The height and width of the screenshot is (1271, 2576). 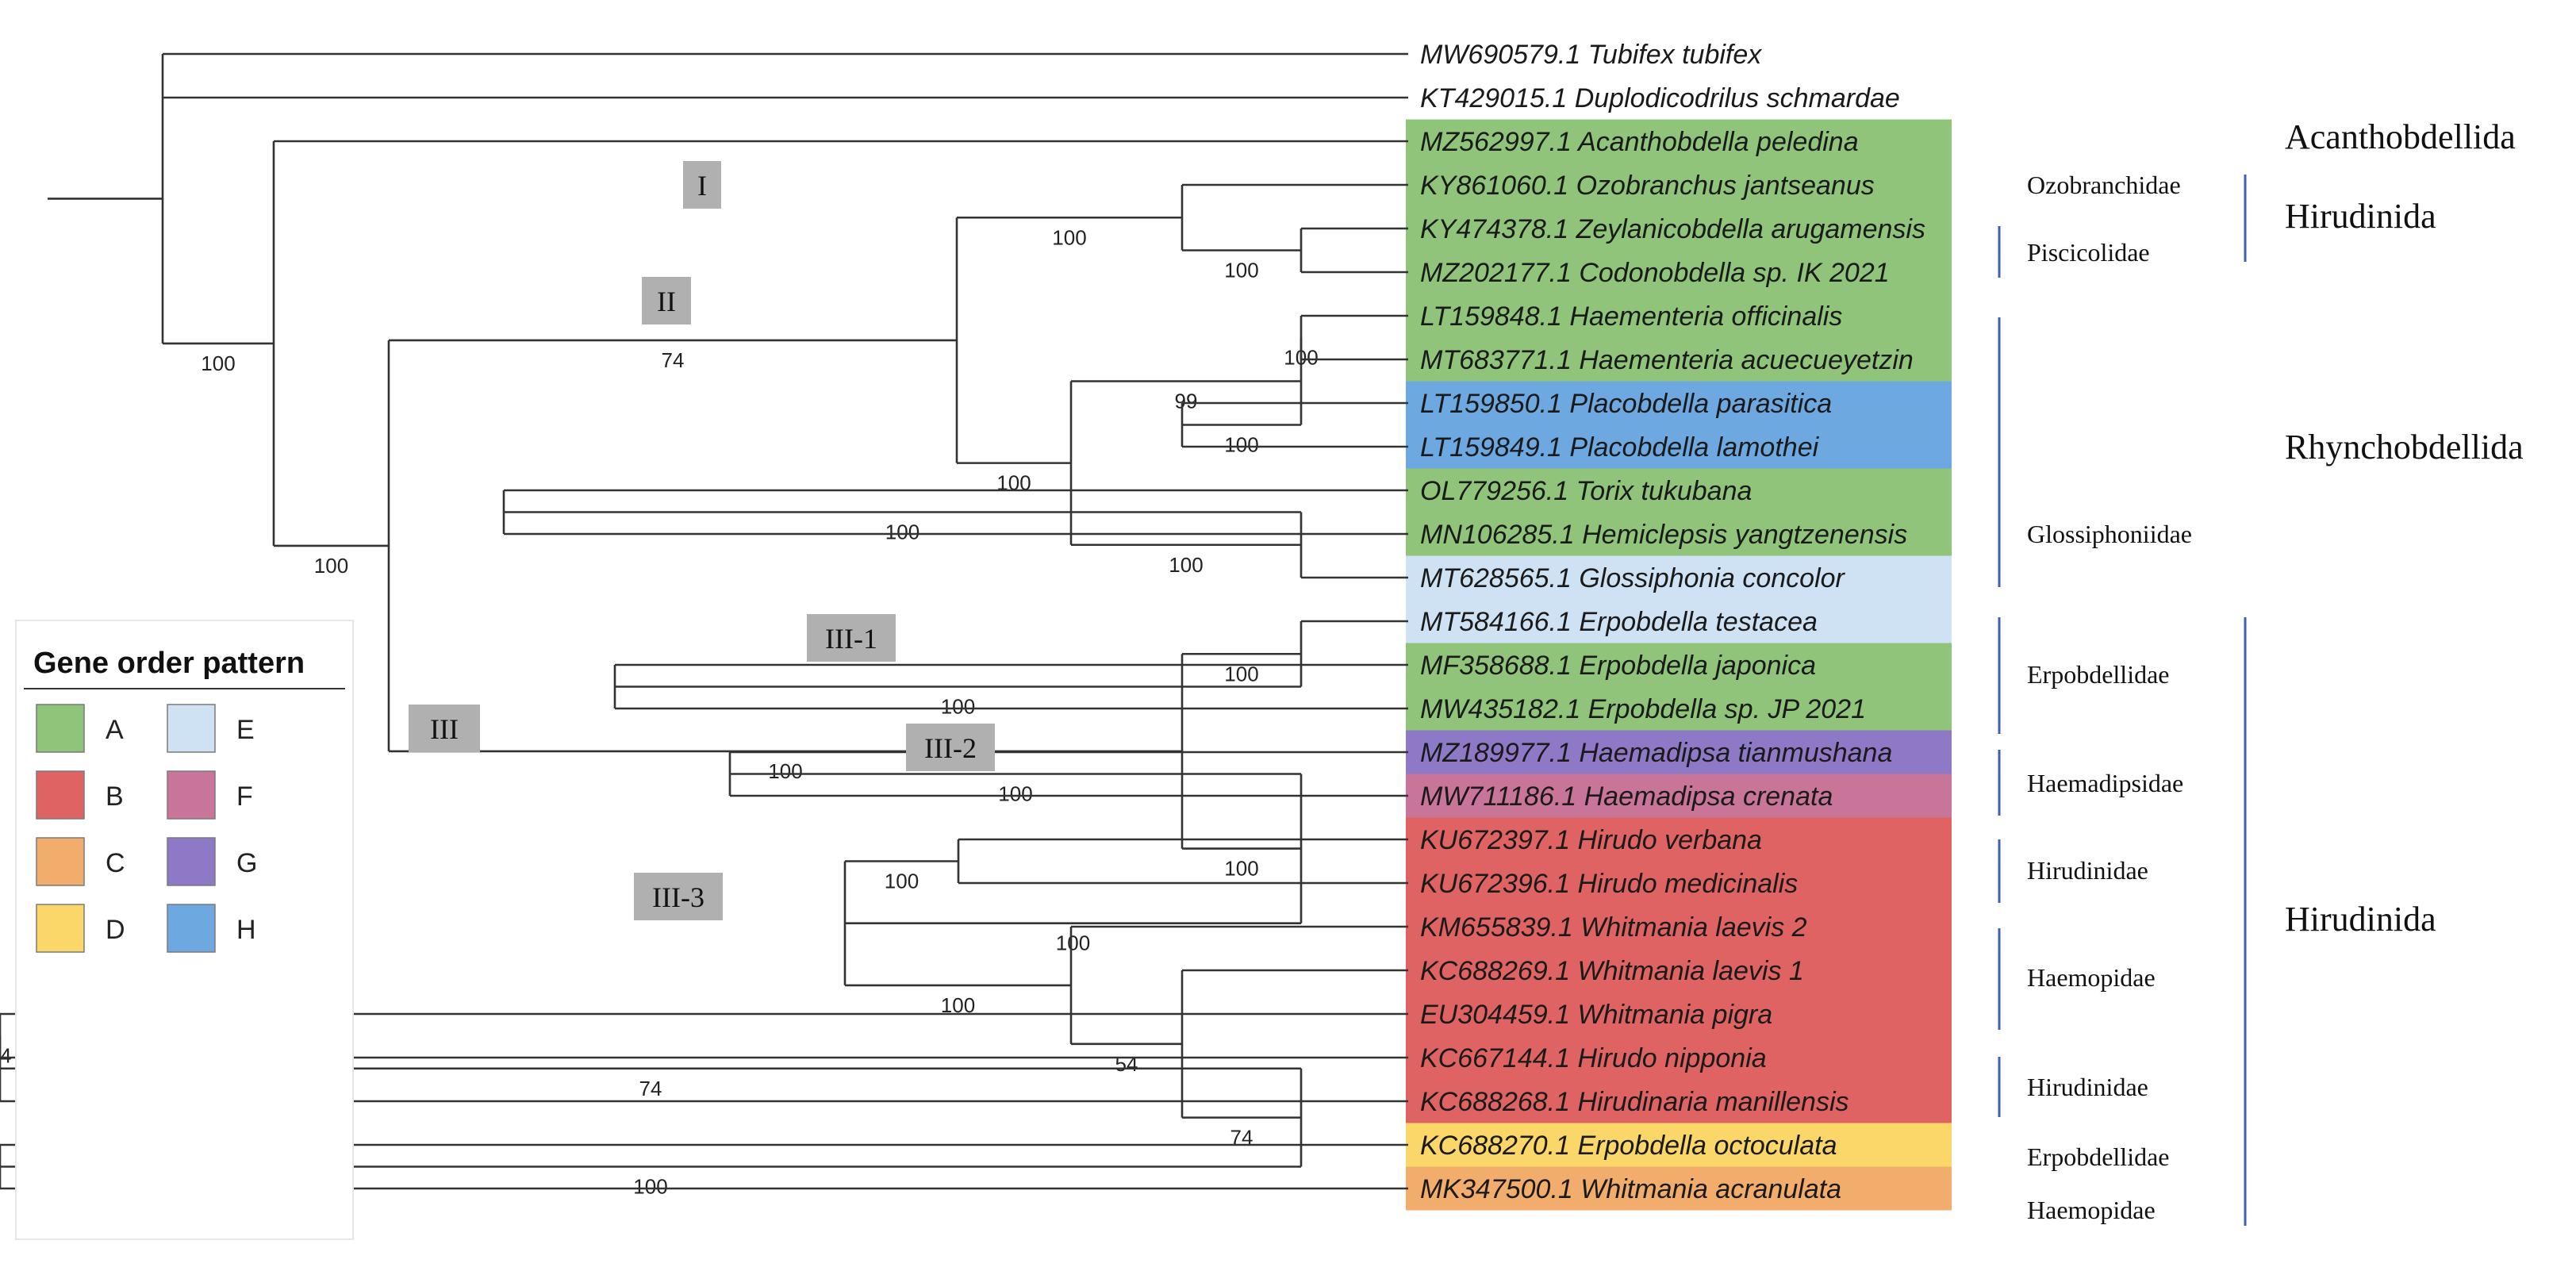 I want to click on leaf-label: KC688269.1 Whitmania laevis 1, so click(x=1612, y=971).